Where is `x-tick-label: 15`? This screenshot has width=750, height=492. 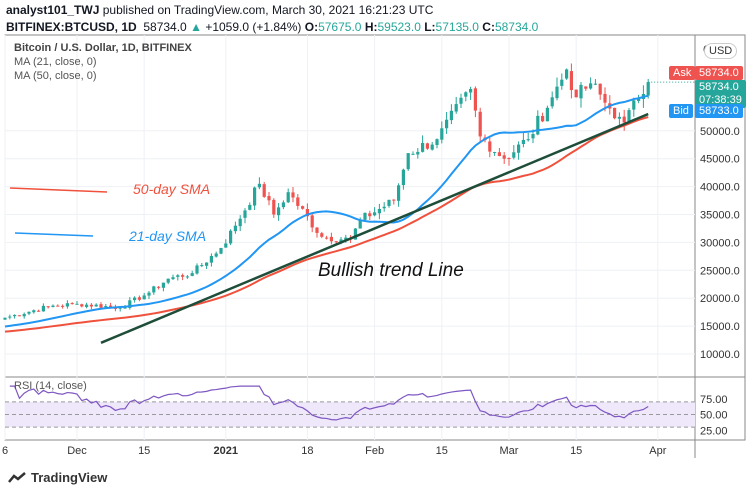
x-tick-label: 15 is located at coordinates (442, 451).